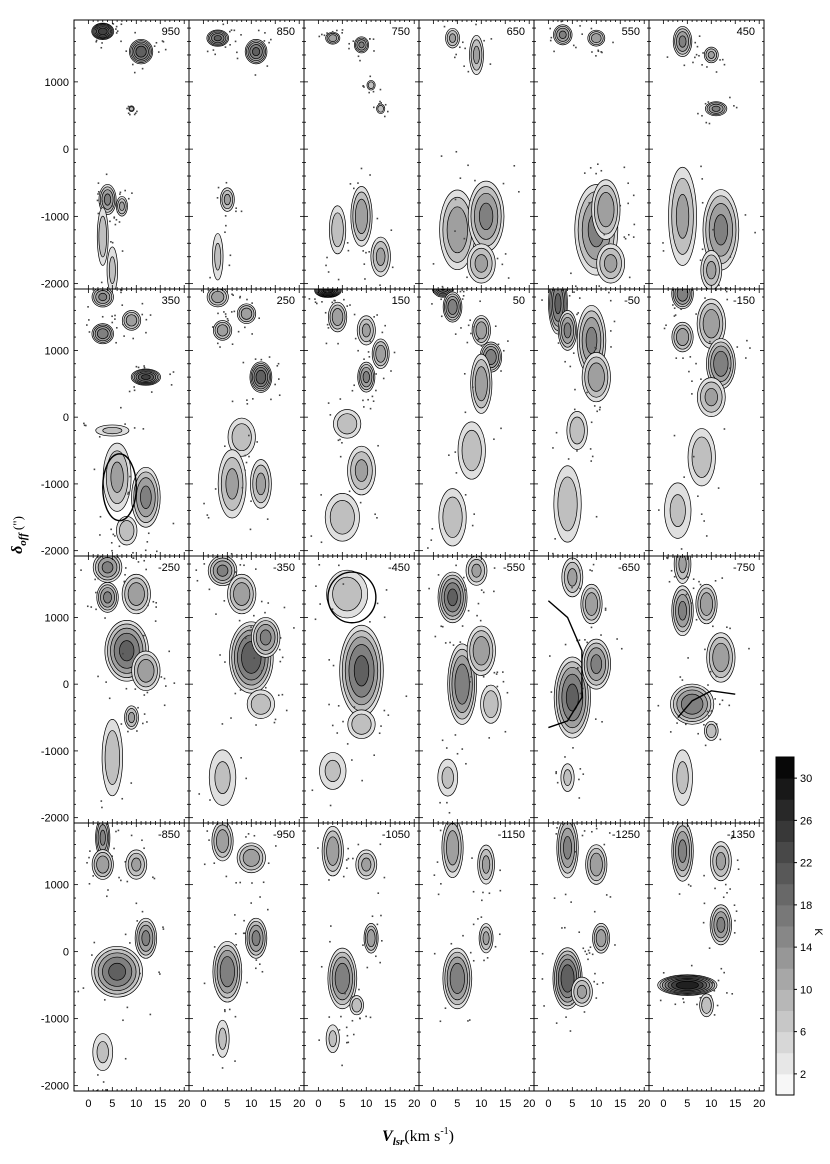  What do you see at coordinates (57, 83) in the screenshot?
I see `y-tick-label: 1000` at bounding box center [57, 83].